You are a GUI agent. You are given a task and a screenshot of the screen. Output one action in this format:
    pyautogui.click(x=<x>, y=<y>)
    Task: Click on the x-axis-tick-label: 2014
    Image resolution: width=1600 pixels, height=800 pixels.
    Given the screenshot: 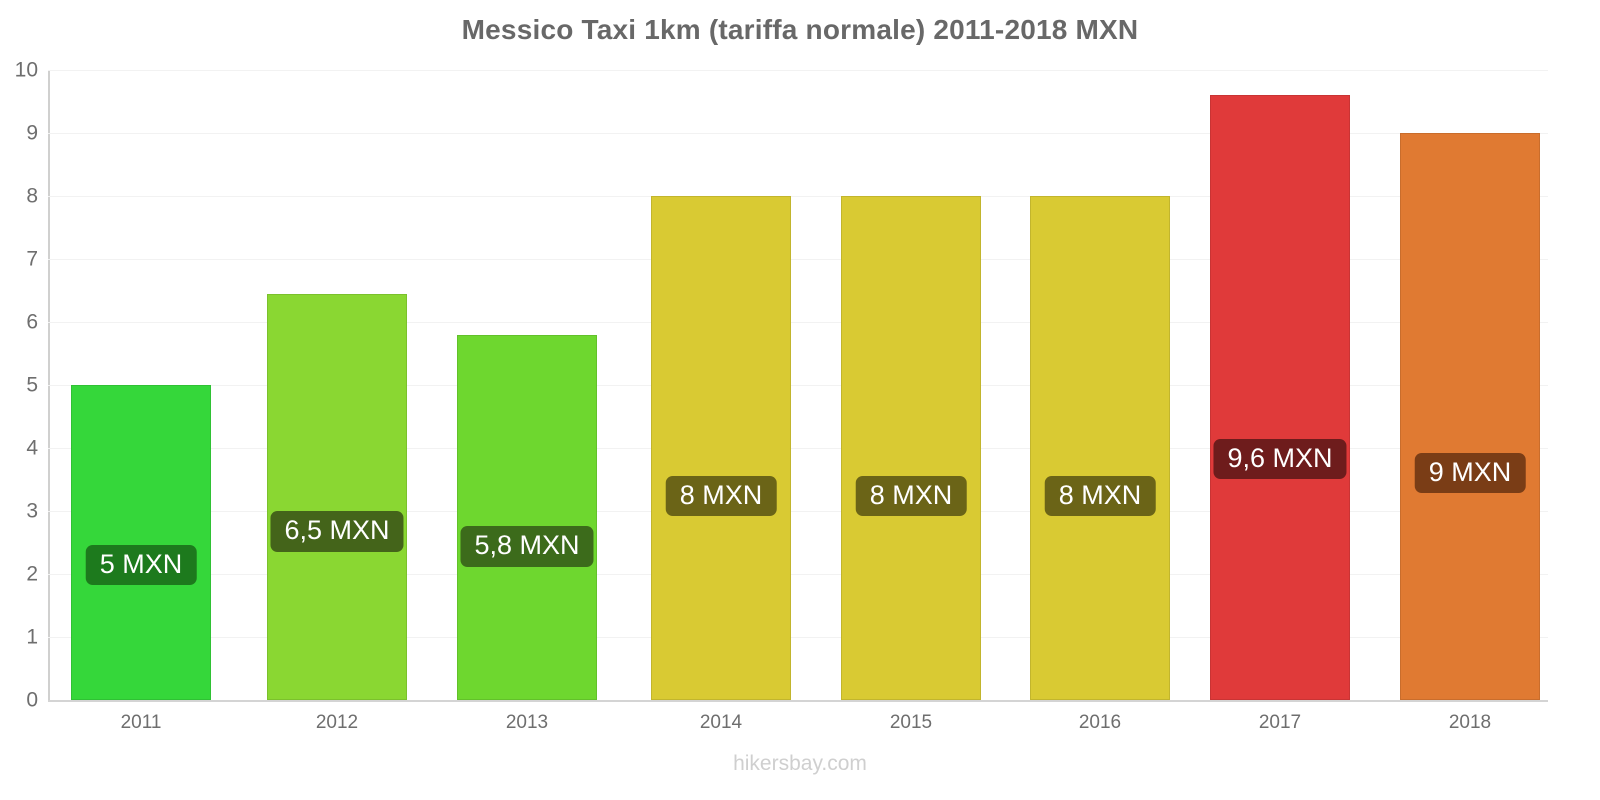 What is the action you would take?
    pyautogui.click(x=721, y=722)
    